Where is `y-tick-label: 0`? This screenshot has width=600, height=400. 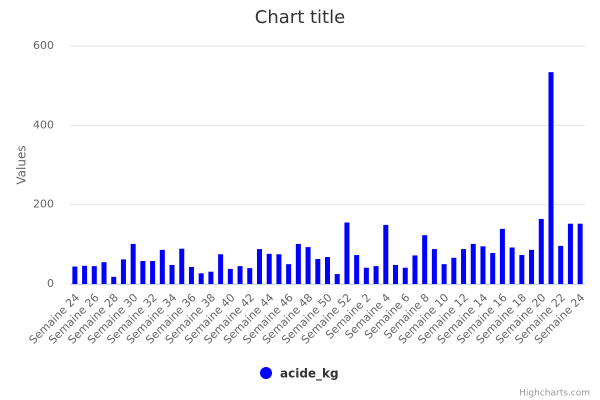 y-tick-label: 0 is located at coordinates (50, 283).